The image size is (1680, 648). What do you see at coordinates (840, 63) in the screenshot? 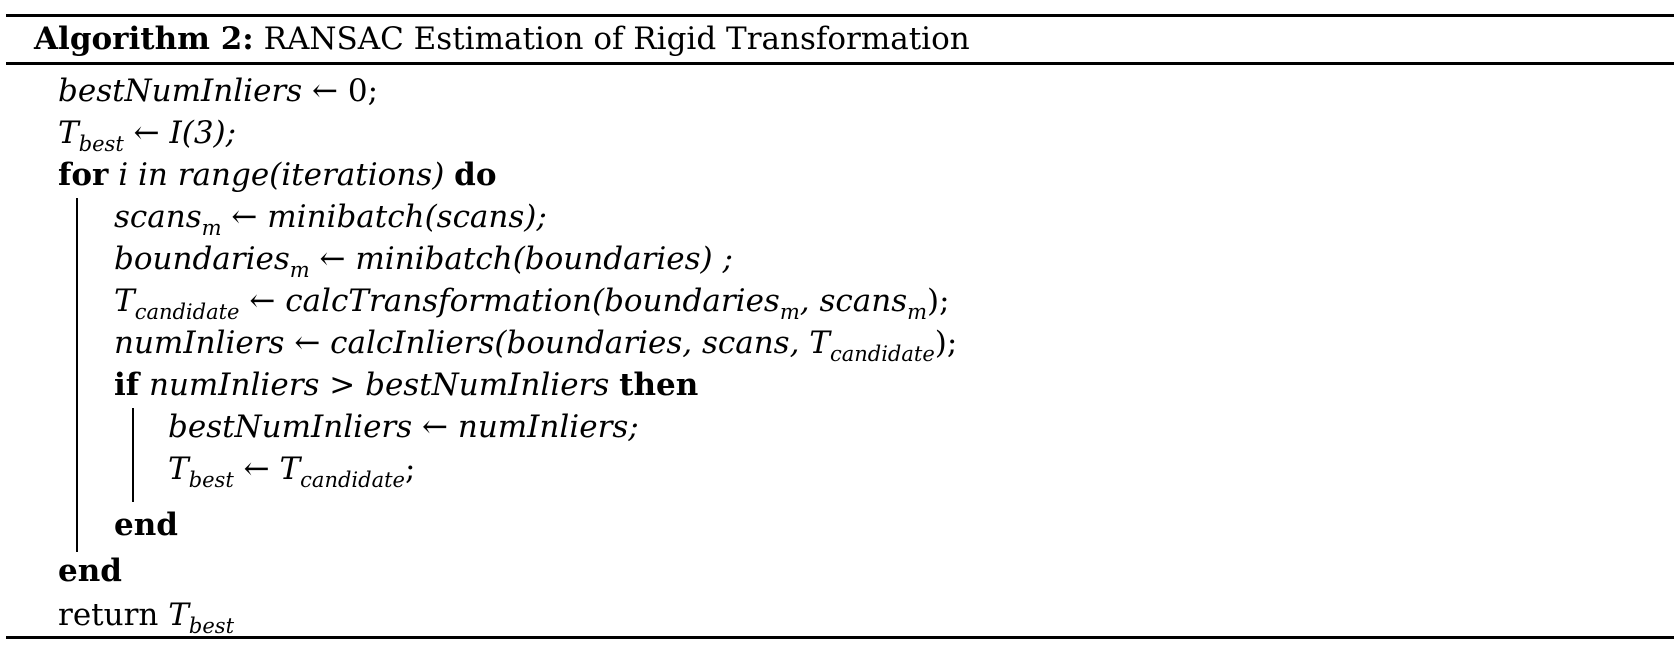
I see `header-rule` at bounding box center [840, 63].